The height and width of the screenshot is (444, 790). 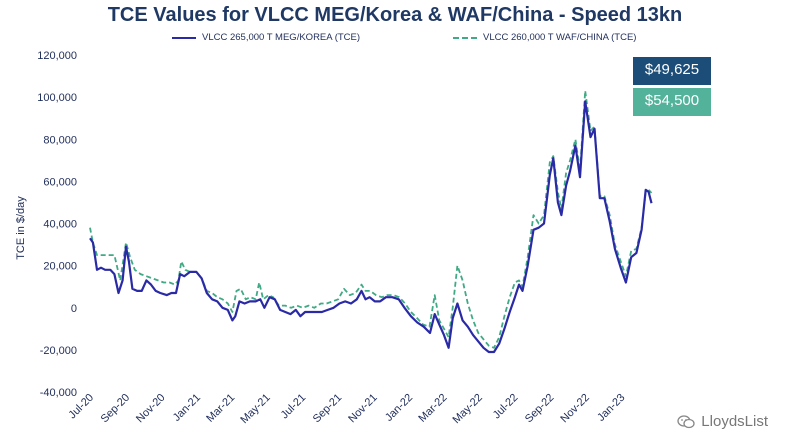 I want to click on y-tick-label: 0, so click(x=74, y=309).